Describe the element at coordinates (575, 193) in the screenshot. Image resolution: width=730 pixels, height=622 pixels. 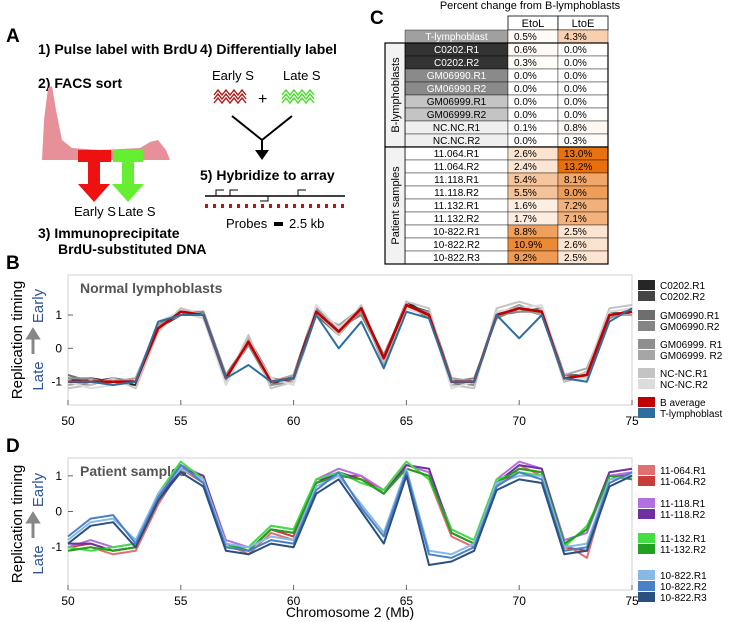
I see `cell-value: 9.0%` at that location.